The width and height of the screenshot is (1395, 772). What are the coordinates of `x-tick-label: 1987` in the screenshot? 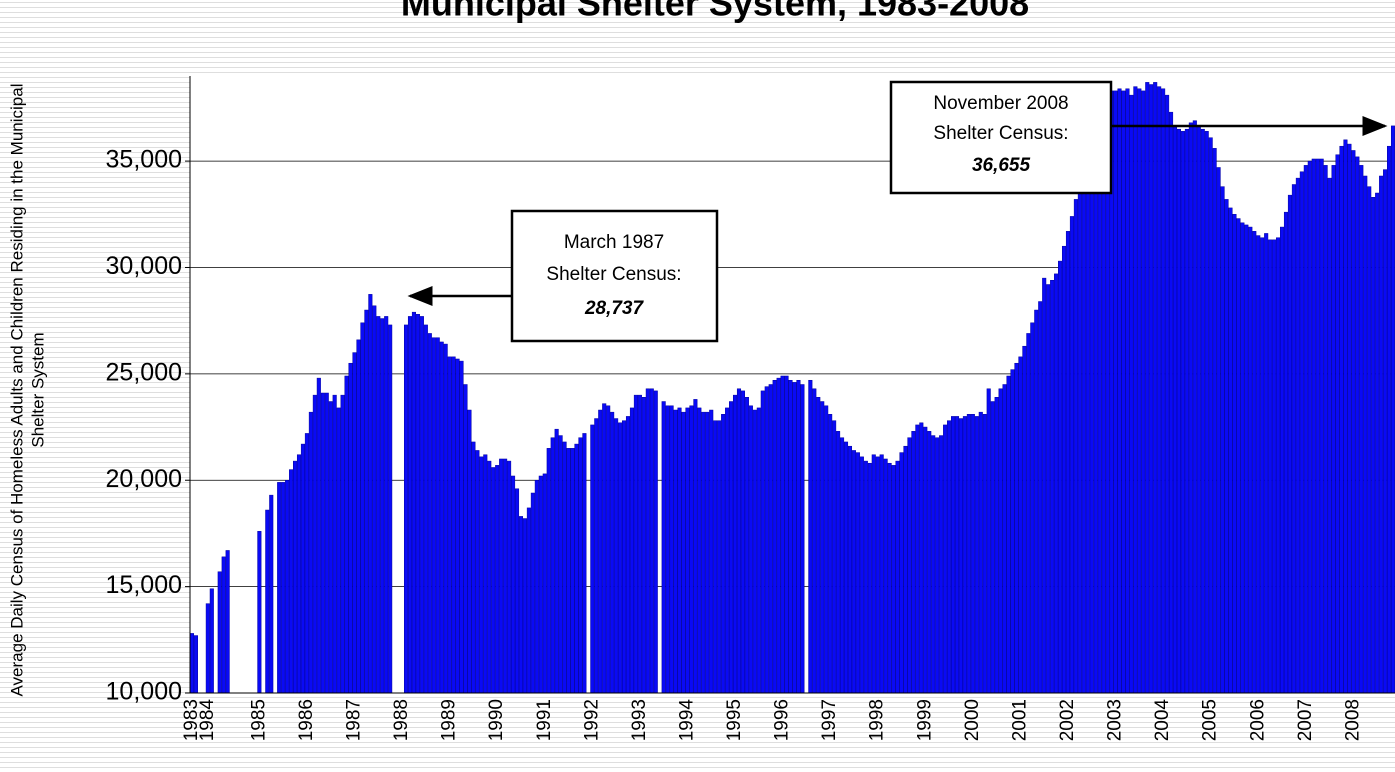 It's located at (354, 720).